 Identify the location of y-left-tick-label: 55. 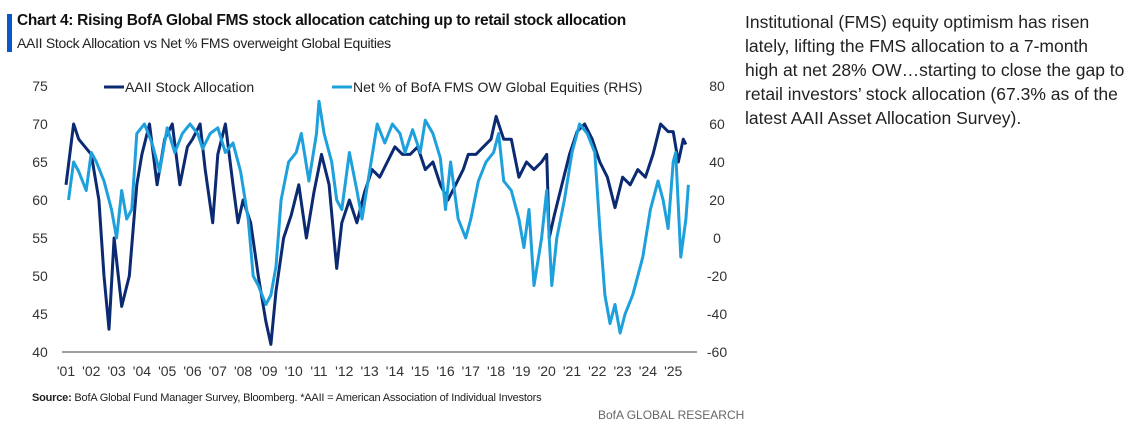
(40, 238).